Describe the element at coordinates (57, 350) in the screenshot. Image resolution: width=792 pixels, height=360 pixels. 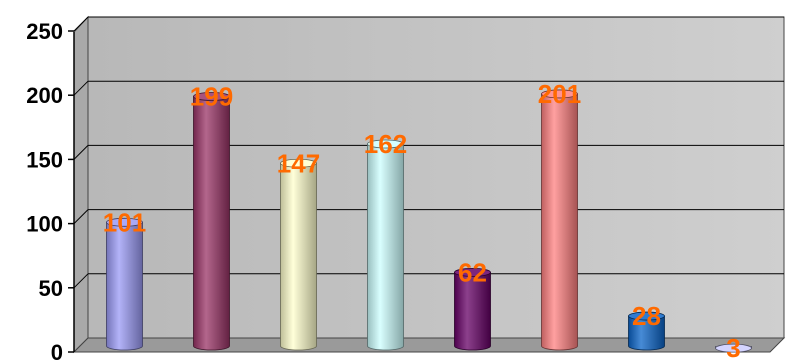
I see `y-tick-label: 0` at that location.